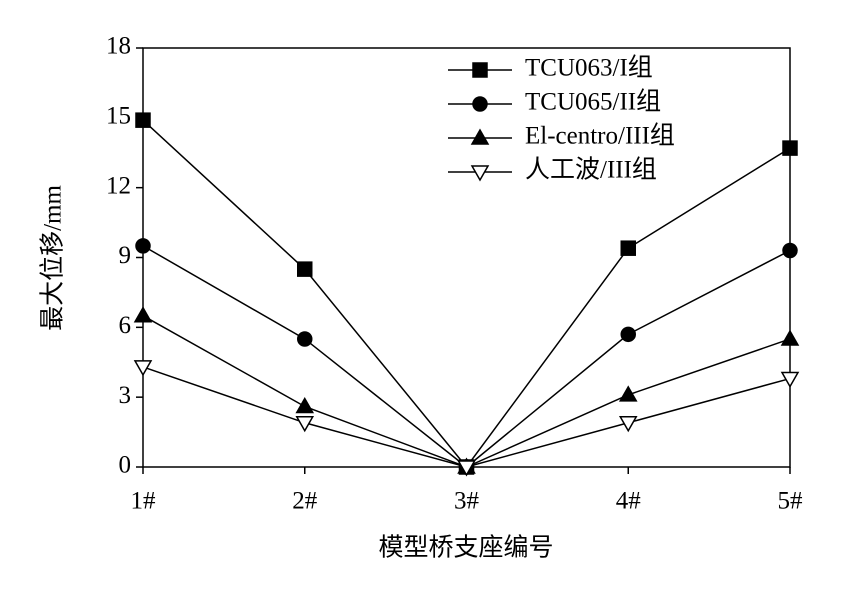 The width and height of the screenshot is (864, 591). Describe the element at coordinates (118, 46) in the screenshot. I see `y-tick-label: 18` at that location.